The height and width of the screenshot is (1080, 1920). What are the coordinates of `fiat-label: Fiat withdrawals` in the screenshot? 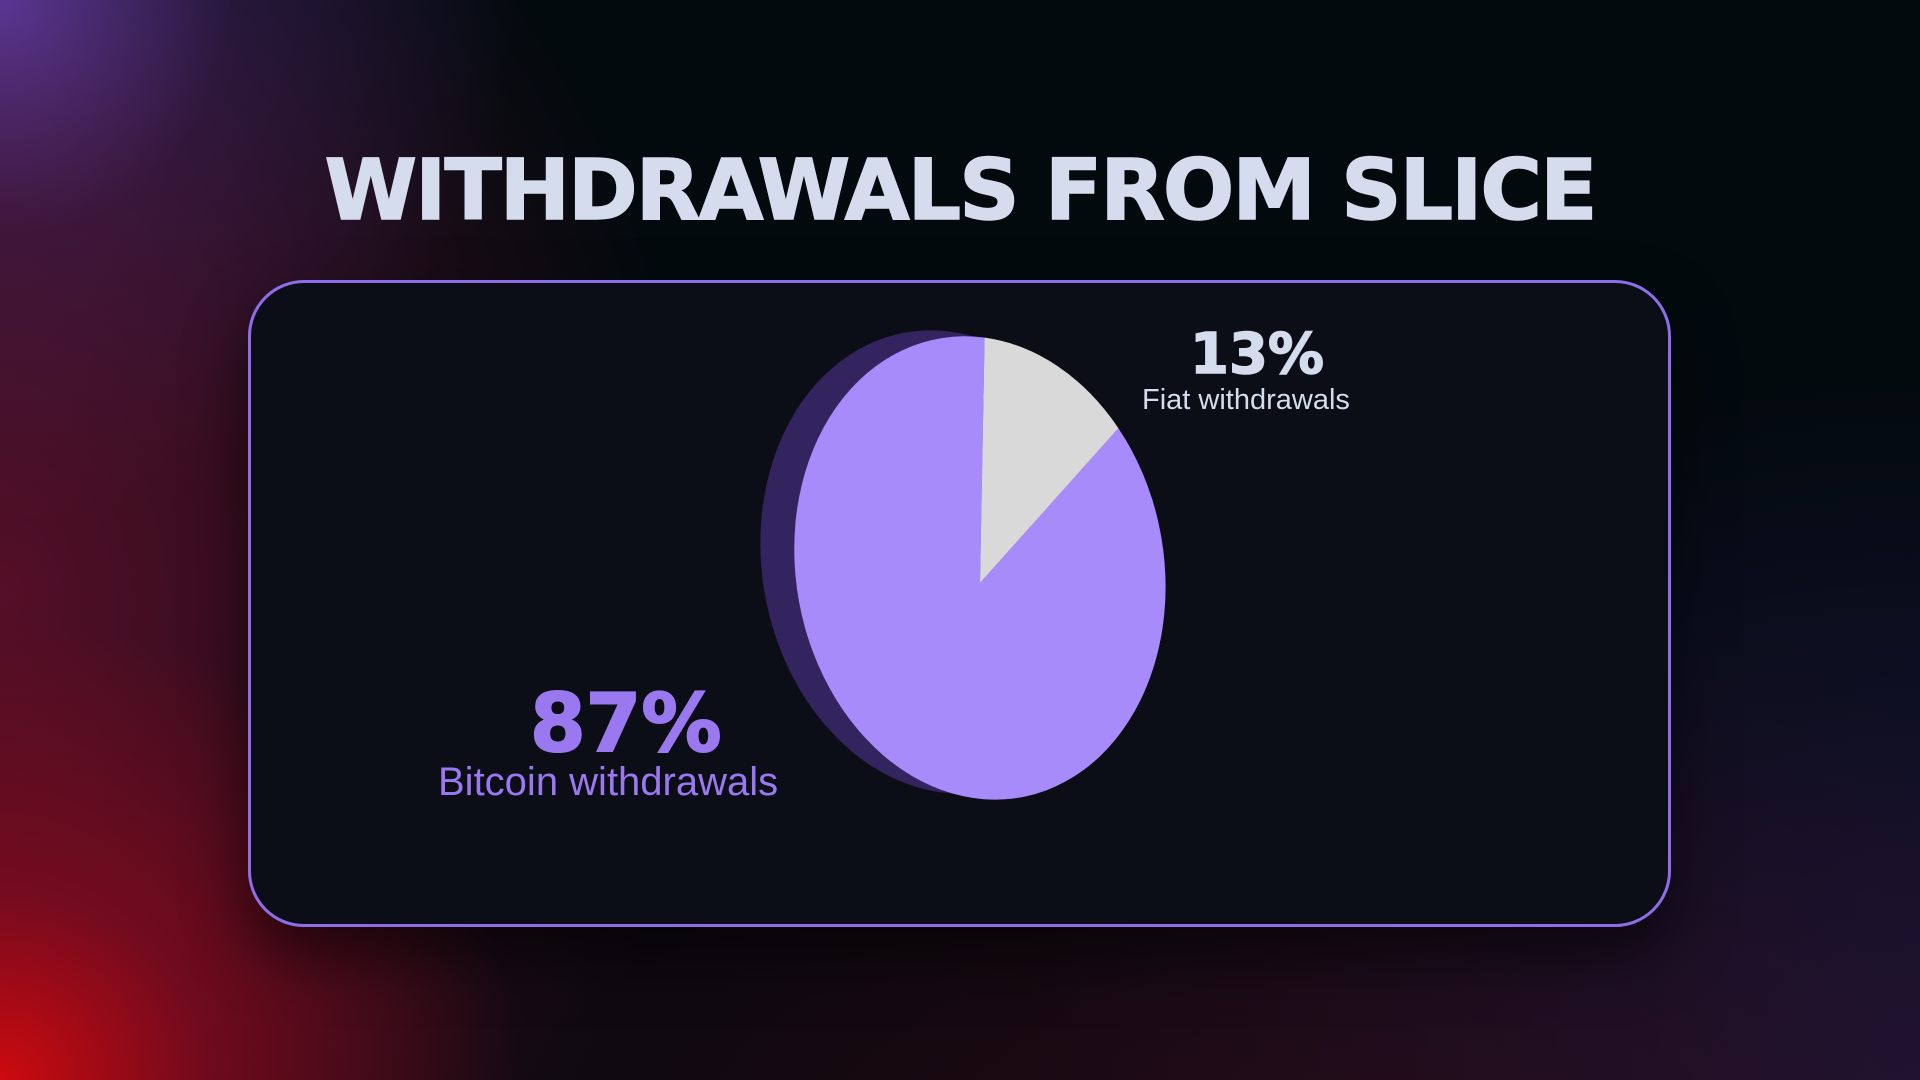 It's located at (1246, 400).